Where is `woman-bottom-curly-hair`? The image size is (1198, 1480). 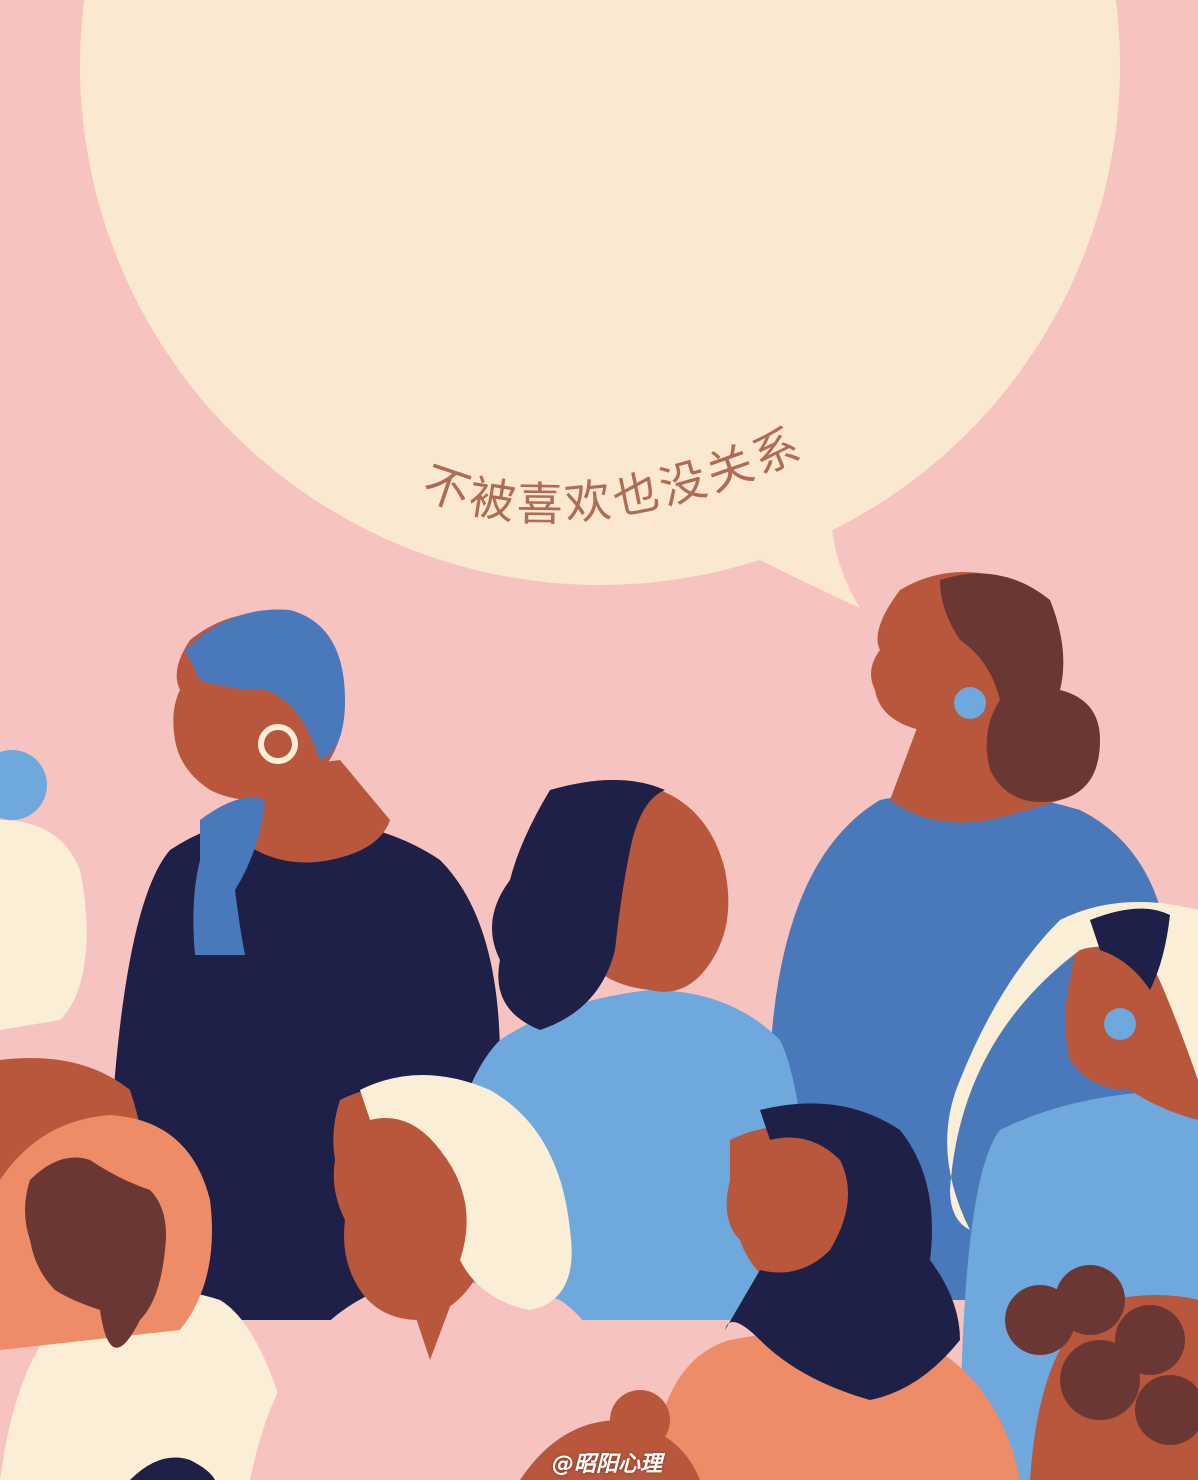
woman-bottom-curly-hair is located at coordinates (1101, 1372).